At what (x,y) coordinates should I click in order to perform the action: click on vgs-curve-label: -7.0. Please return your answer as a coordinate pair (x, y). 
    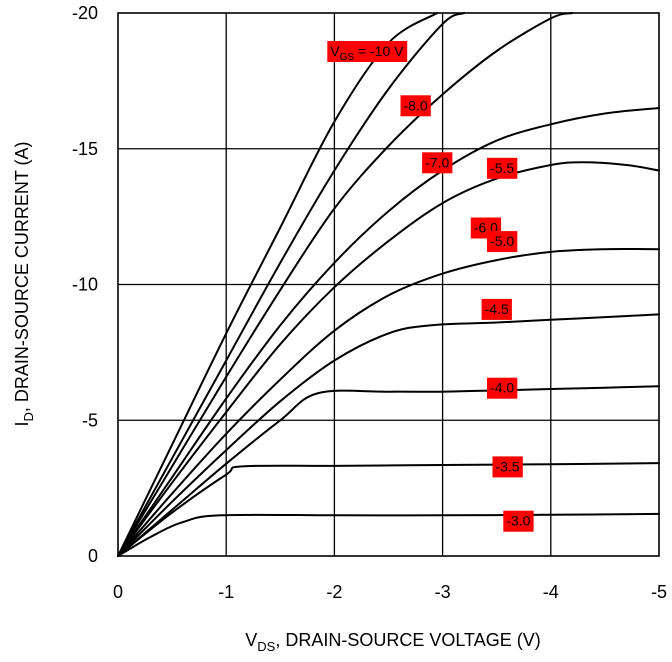
    Looking at the image, I should click on (437, 163).